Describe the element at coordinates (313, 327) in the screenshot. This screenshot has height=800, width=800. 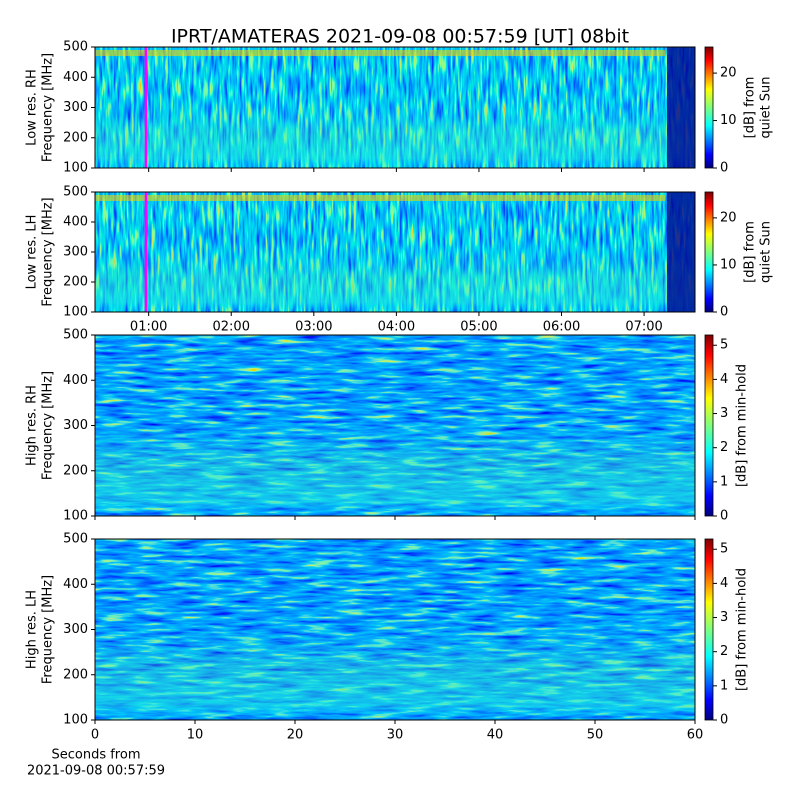
I see `x-tick-label: 03:00` at that location.